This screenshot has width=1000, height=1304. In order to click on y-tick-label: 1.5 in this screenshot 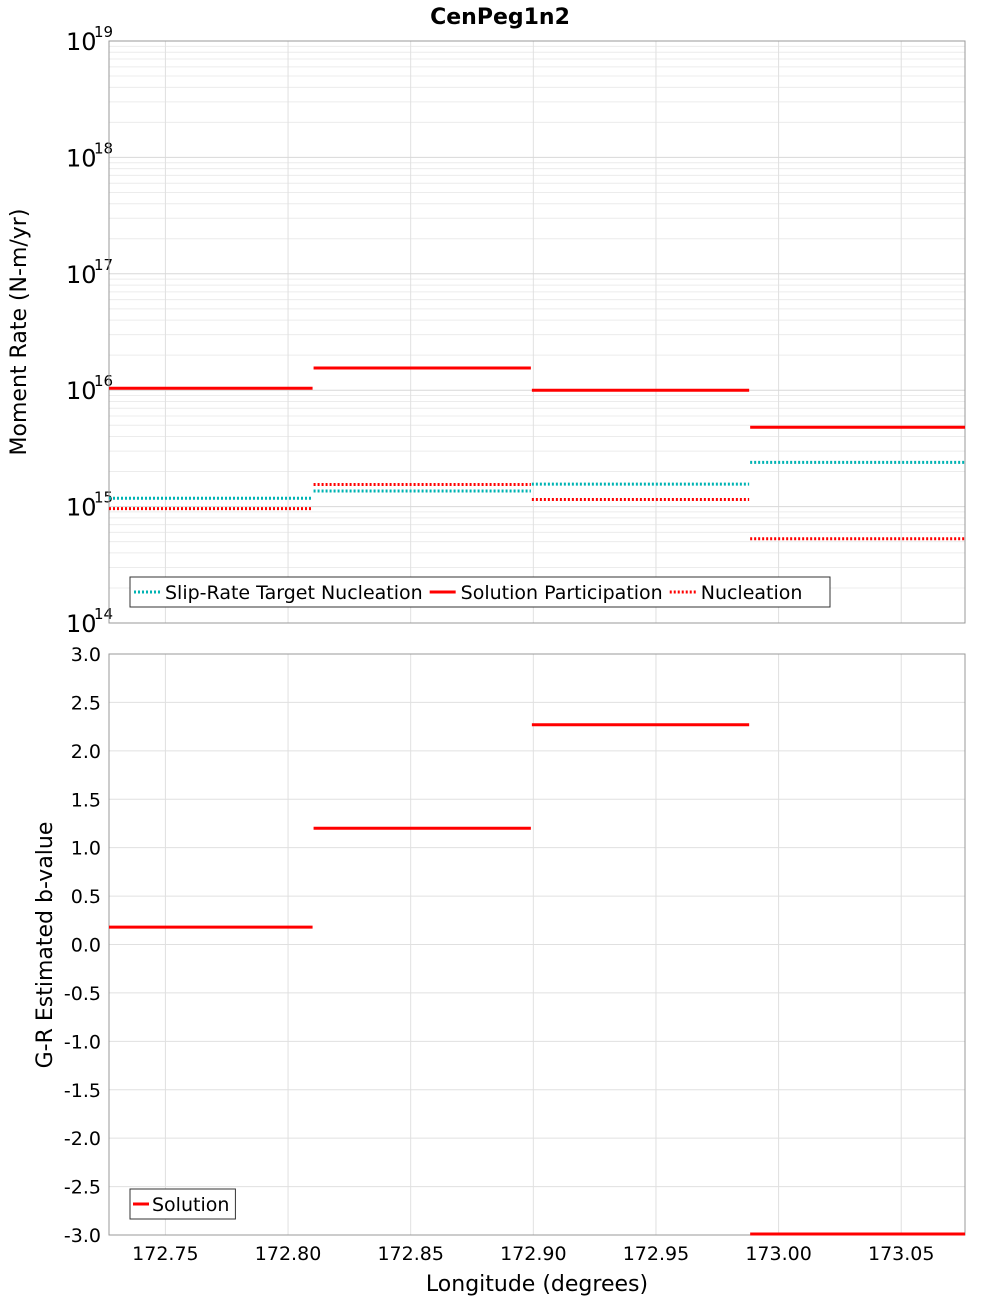, I will do `click(86, 800)`.